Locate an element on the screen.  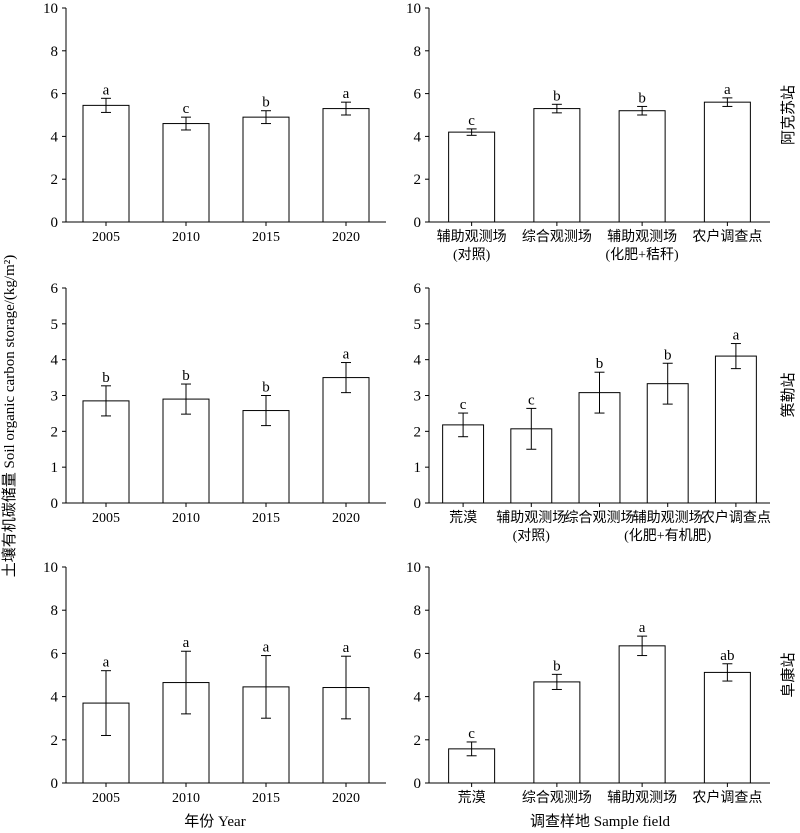
panel-6: 0 2 4 6 8 10 c 荒漠 b 综合观测场 a 辅助观测场 ab 农户调查点 阜康站 is located at coordinates (601, 683).